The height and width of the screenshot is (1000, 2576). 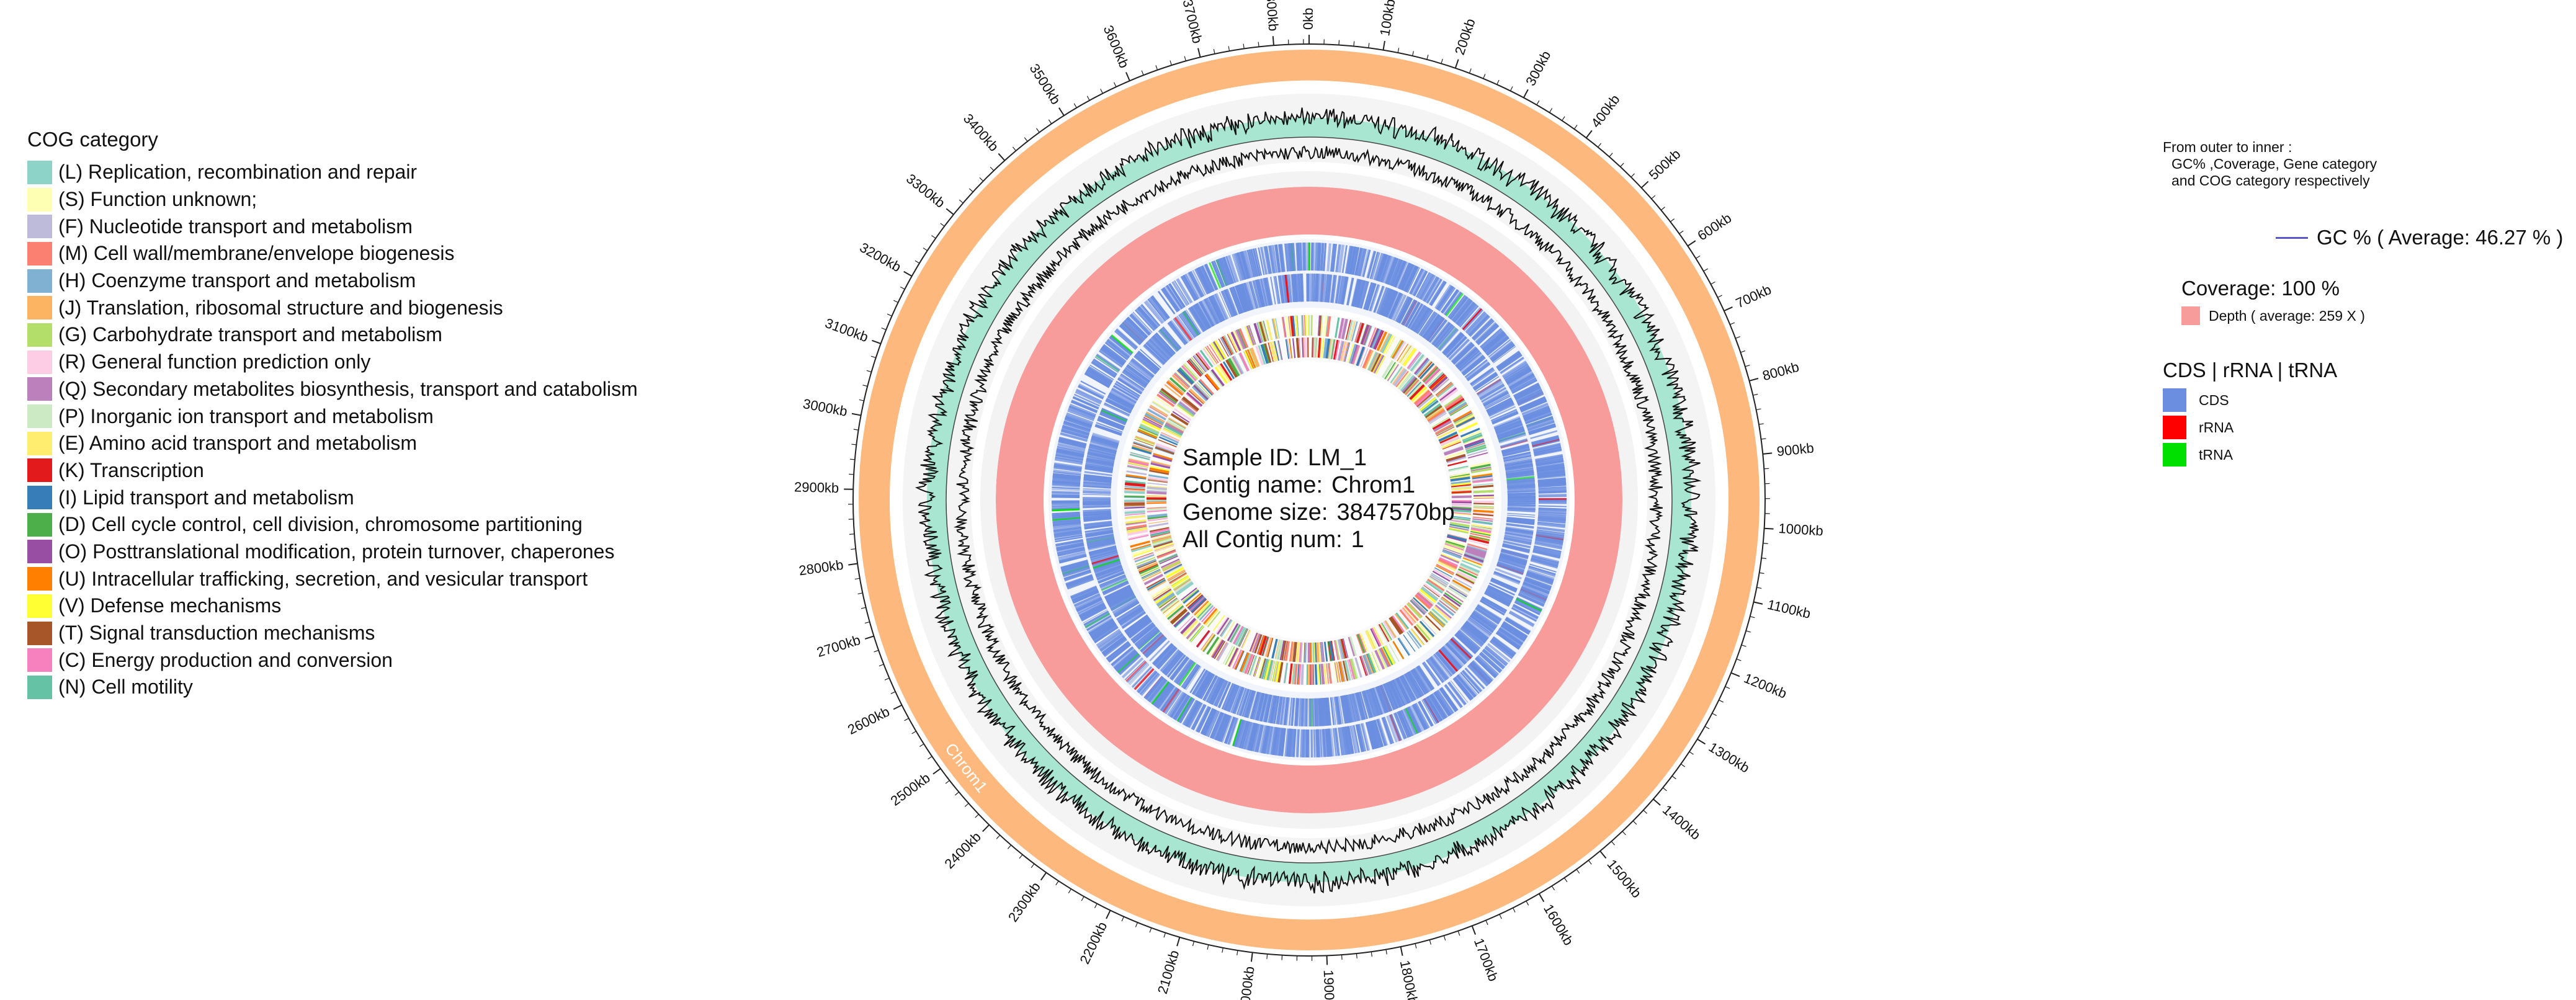 What do you see at coordinates (1116, 46) in the screenshot?
I see `axis-tick-label: 3600kb` at bounding box center [1116, 46].